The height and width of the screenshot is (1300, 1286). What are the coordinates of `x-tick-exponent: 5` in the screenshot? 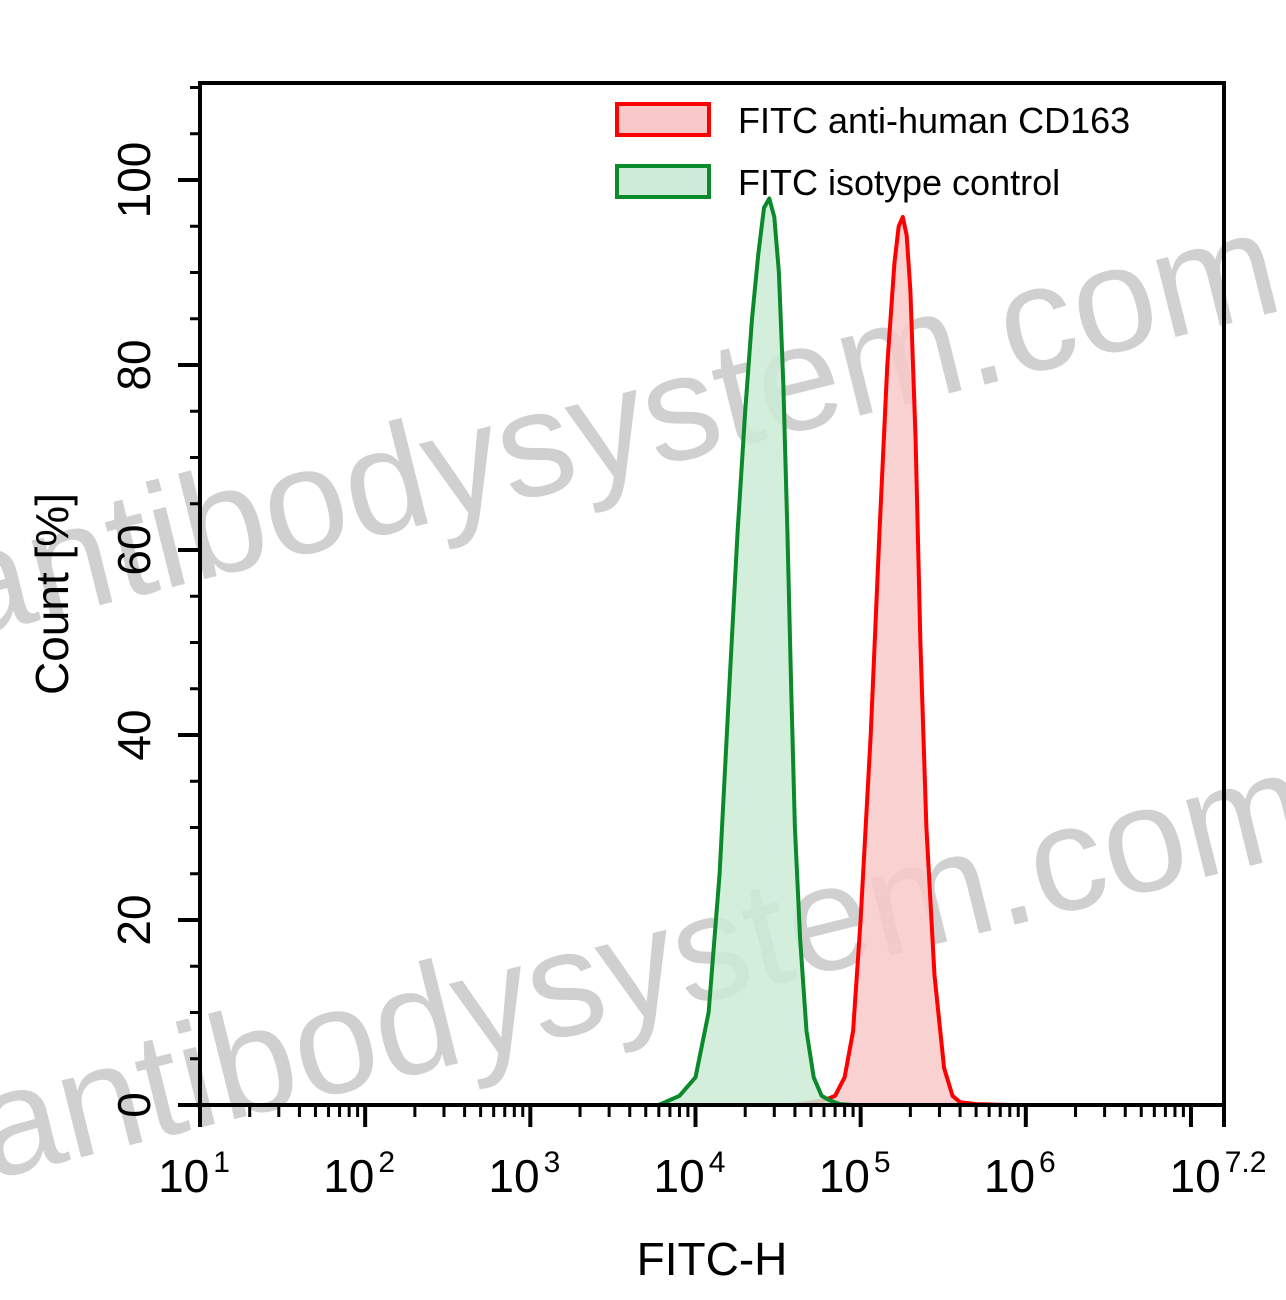 It's located at (882, 1162).